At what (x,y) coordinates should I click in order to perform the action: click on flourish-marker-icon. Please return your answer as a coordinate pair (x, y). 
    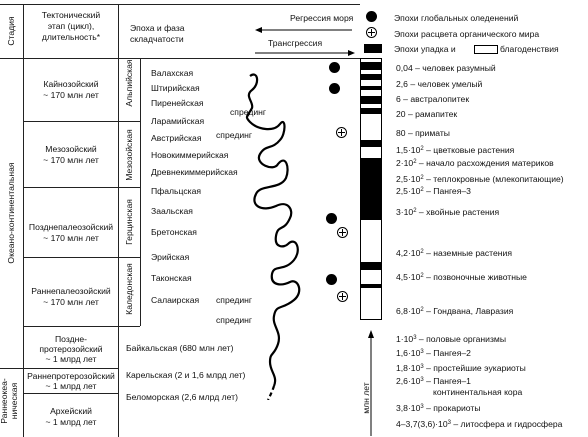
    Looking at the image, I should click on (342, 232).